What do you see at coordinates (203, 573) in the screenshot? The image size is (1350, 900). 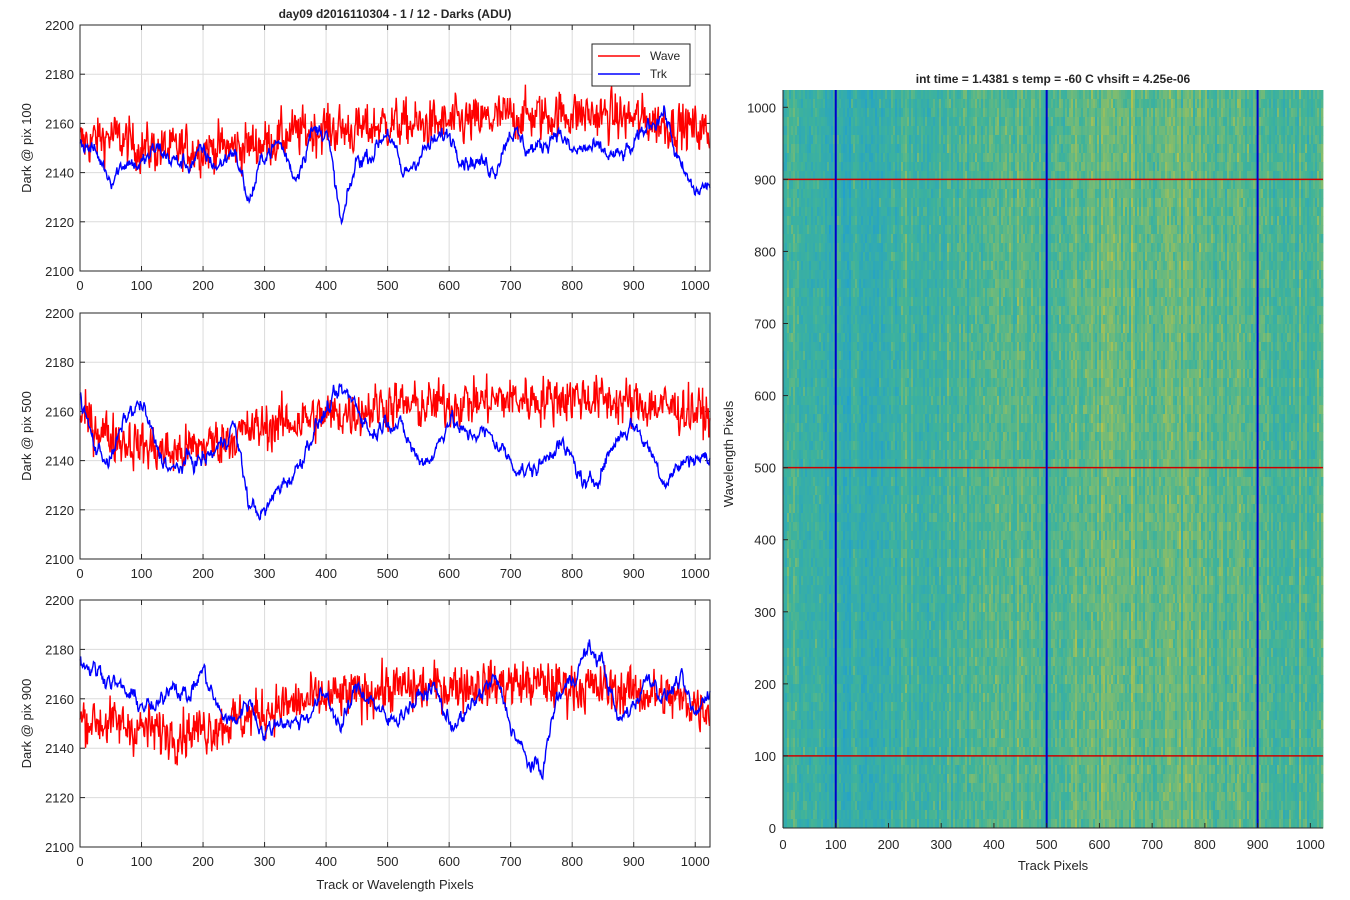 I see `x-tick-label: 200` at bounding box center [203, 573].